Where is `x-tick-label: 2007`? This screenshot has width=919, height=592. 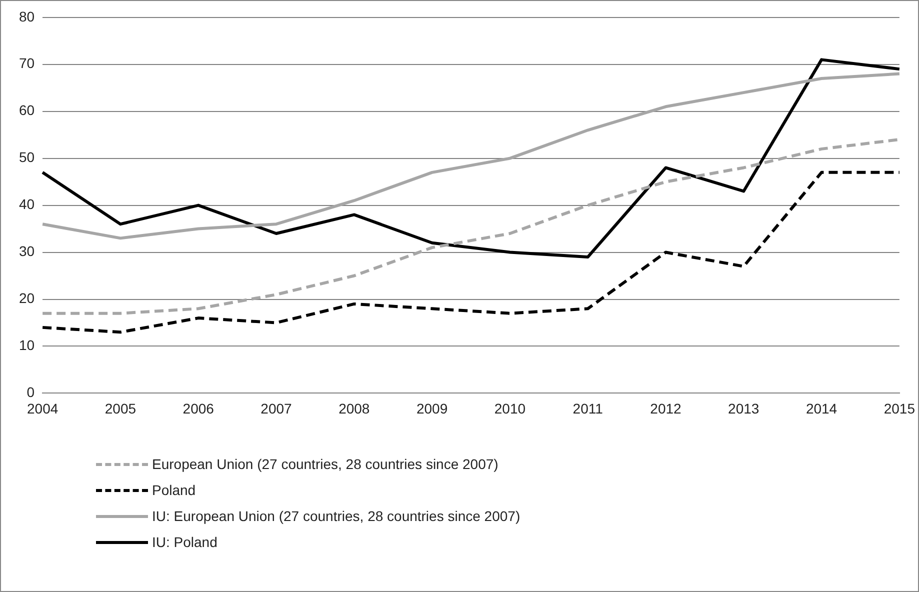
x-tick-label: 2007 is located at coordinates (276, 408).